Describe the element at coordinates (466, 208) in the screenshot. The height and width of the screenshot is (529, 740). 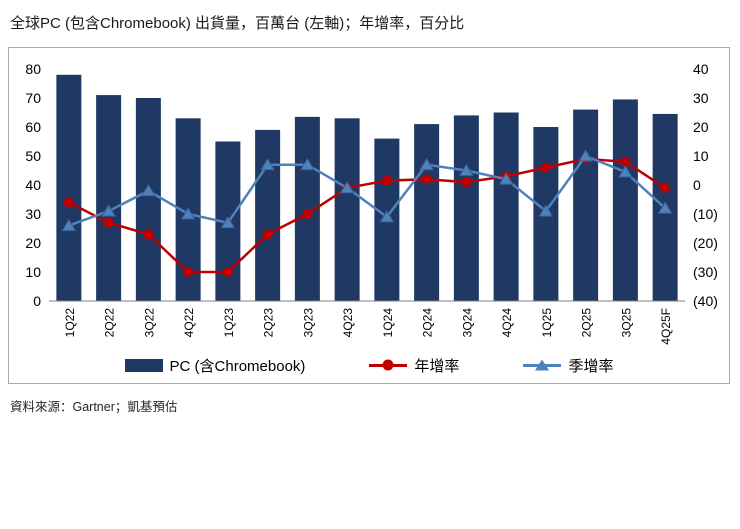
I see `bar-3Q24` at that location.